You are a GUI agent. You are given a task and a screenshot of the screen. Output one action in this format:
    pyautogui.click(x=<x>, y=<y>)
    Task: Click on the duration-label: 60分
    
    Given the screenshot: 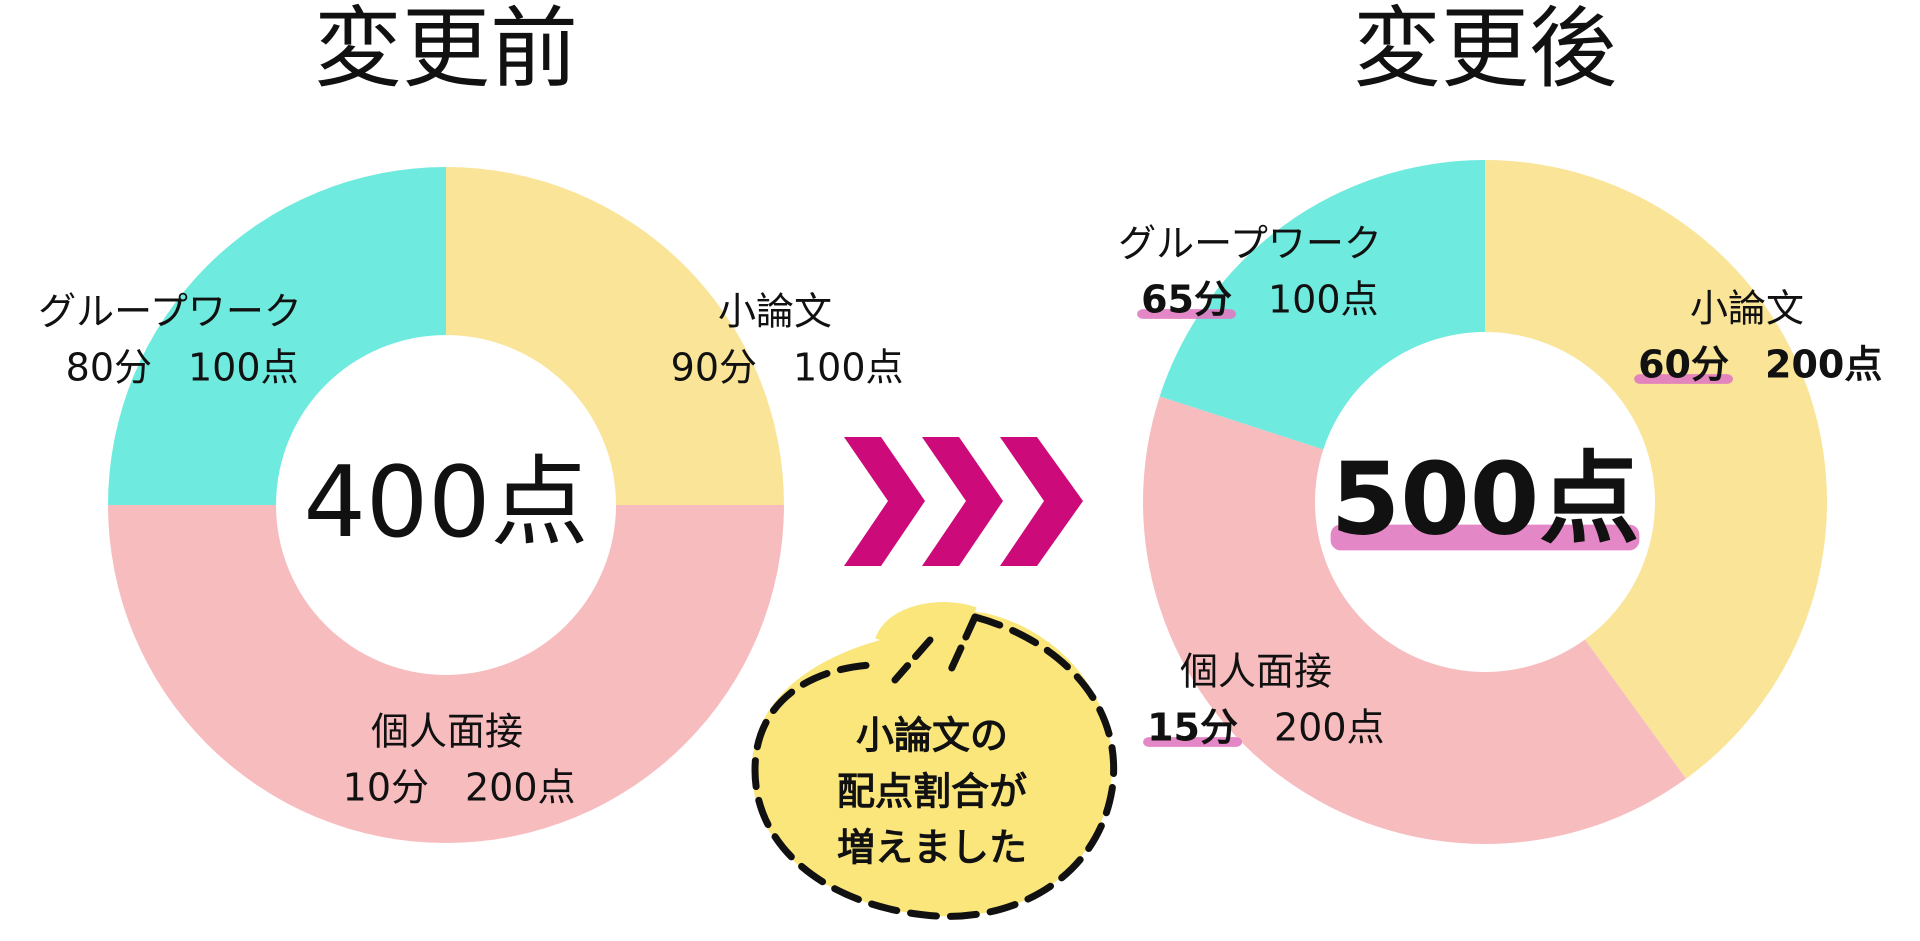 What is the action you would take?
    pyautogui.click(x=1683, y=365)
    